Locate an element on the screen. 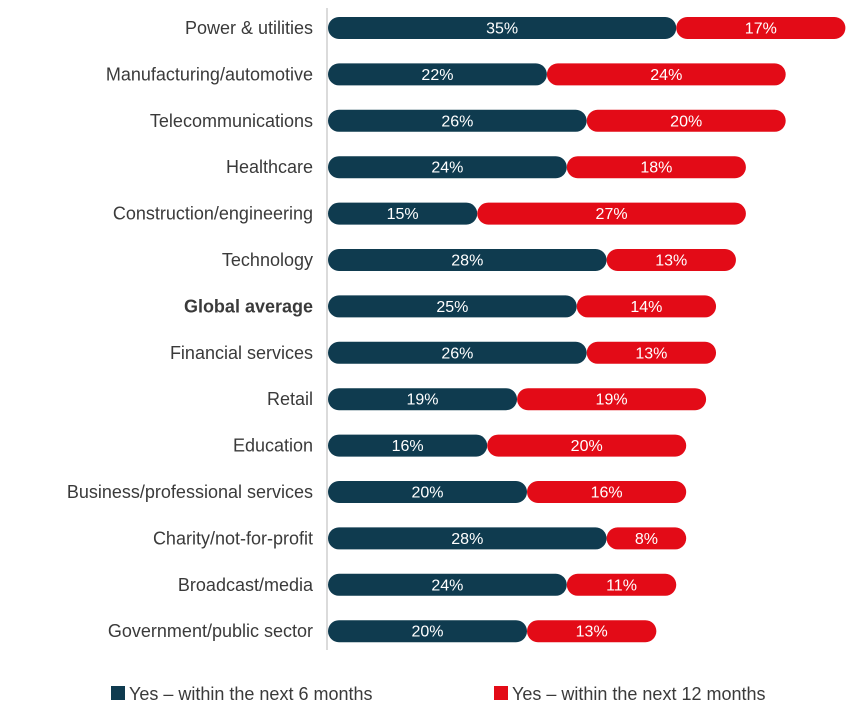  data-label-6-months: 22% is located at coordinates (437, 75).